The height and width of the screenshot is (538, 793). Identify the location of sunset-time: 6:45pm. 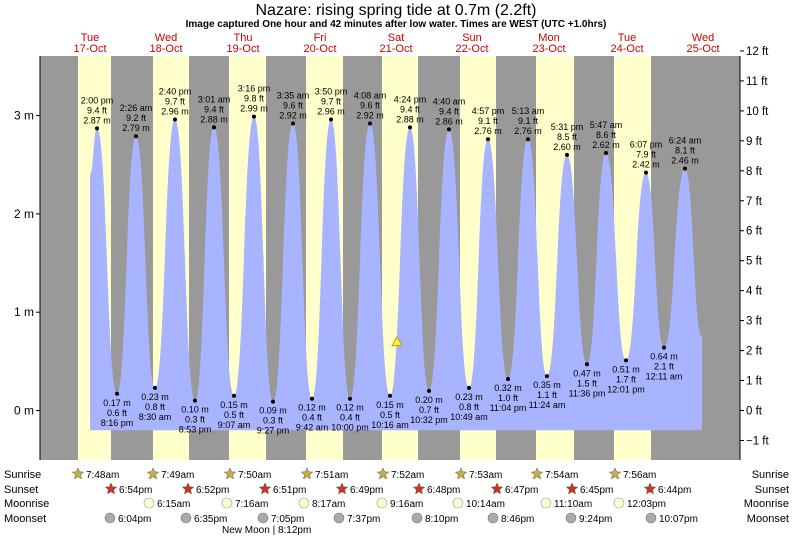
(596, 490).